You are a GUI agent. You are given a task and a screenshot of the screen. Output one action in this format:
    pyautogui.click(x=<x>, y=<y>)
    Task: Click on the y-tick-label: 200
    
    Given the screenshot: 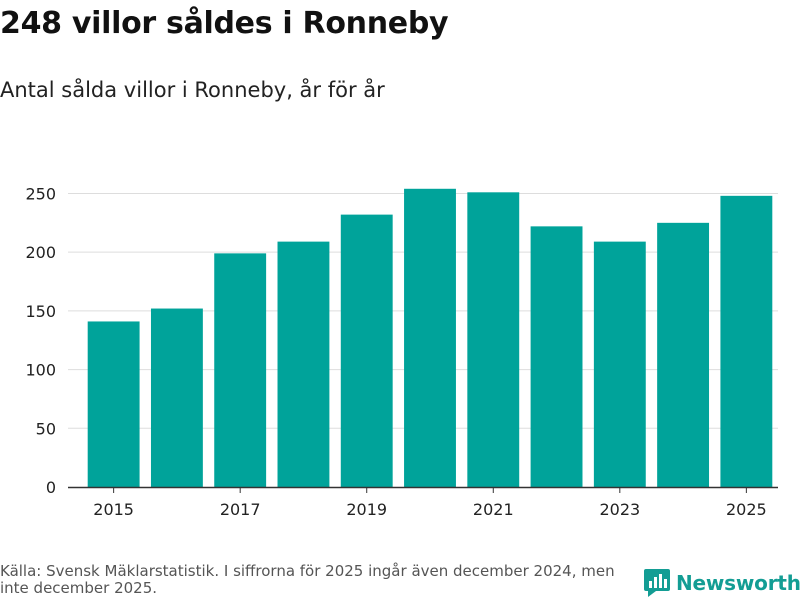 What is the action you would take?
    pyautogui.click(x=40, y=252)
    